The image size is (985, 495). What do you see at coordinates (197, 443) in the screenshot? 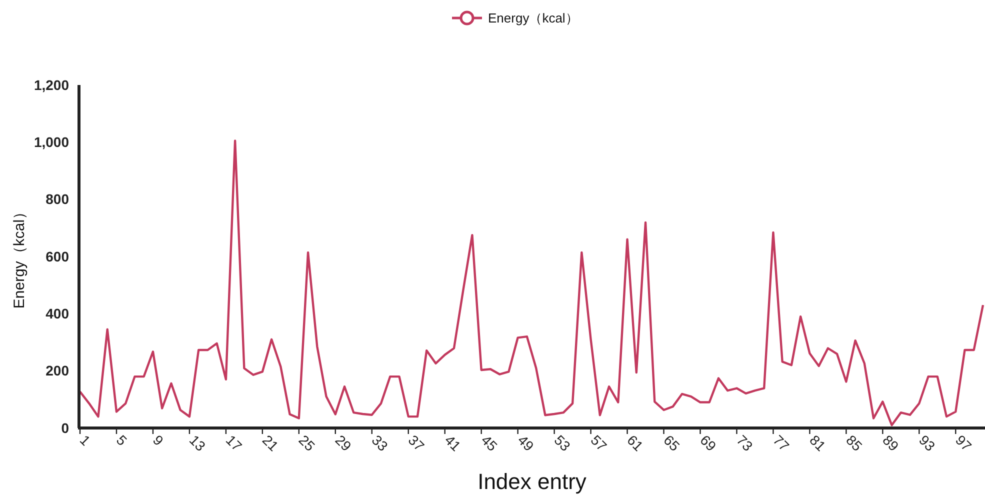
I see `x-tick-label: 13` at bounding box center [197, 443].